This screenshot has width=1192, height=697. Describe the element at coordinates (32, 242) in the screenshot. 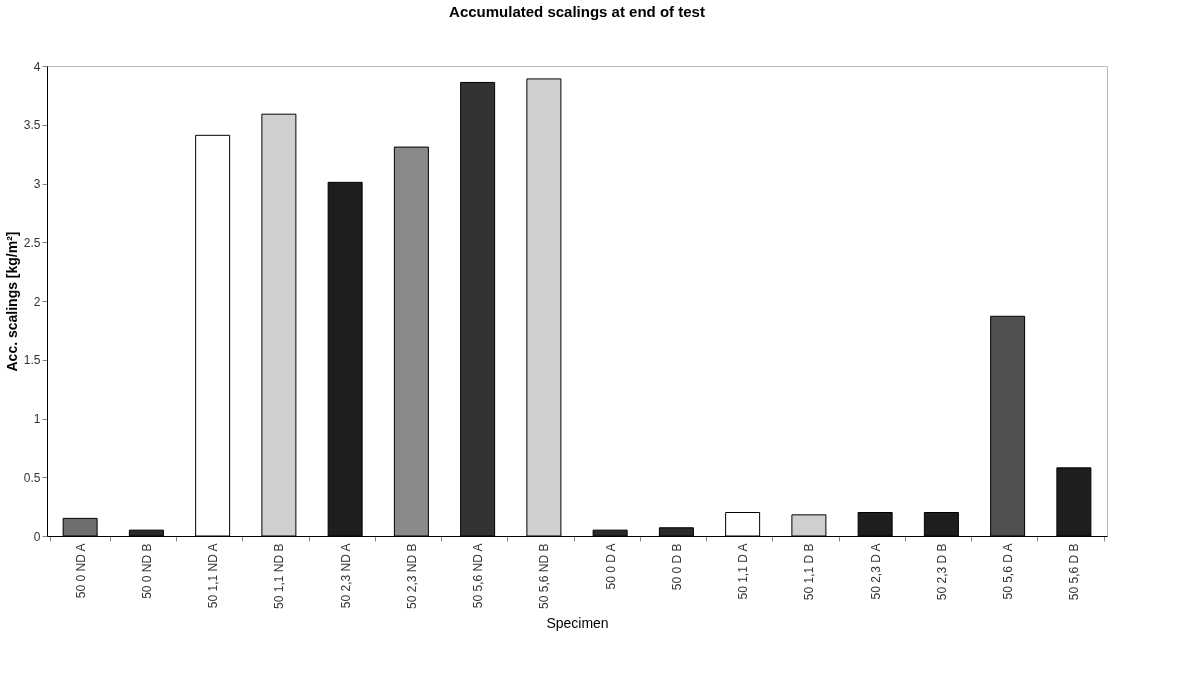

I see `y-tick-label: 2.5` at that location.